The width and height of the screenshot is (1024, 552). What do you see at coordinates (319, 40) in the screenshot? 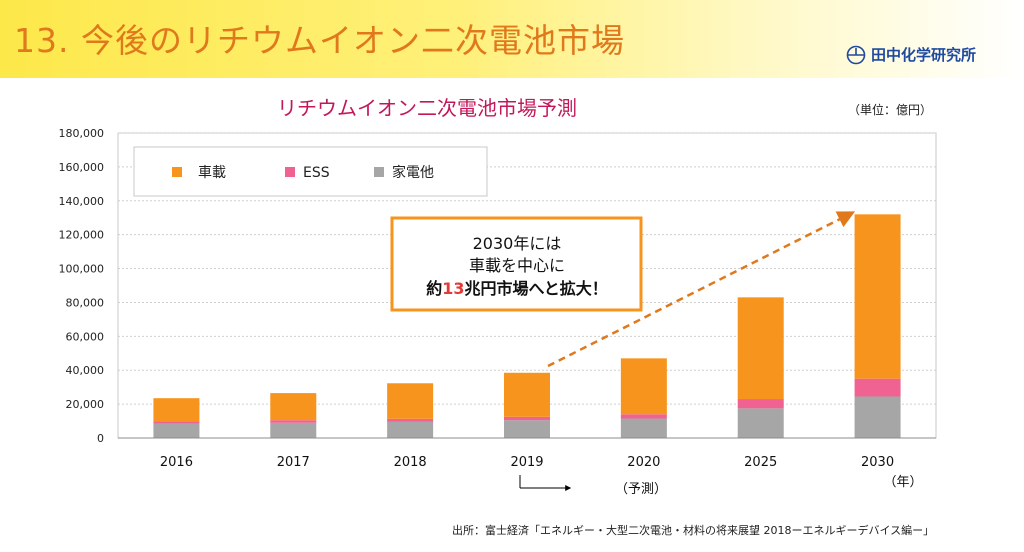
I see `slide-title: 13. 今後のリチウムイオン二次電池市場` at bounding box center [319, 40].